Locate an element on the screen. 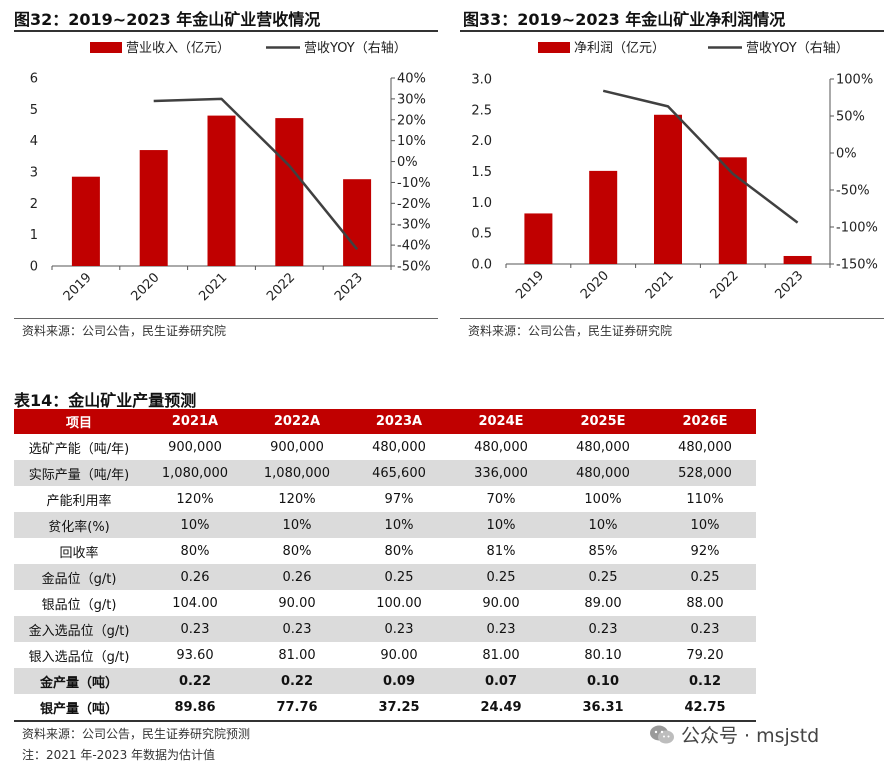 Image resolution: width=894 pixels, height=767 pixels. y-left-tick-label: 0 is located at coordinates (34, 267).